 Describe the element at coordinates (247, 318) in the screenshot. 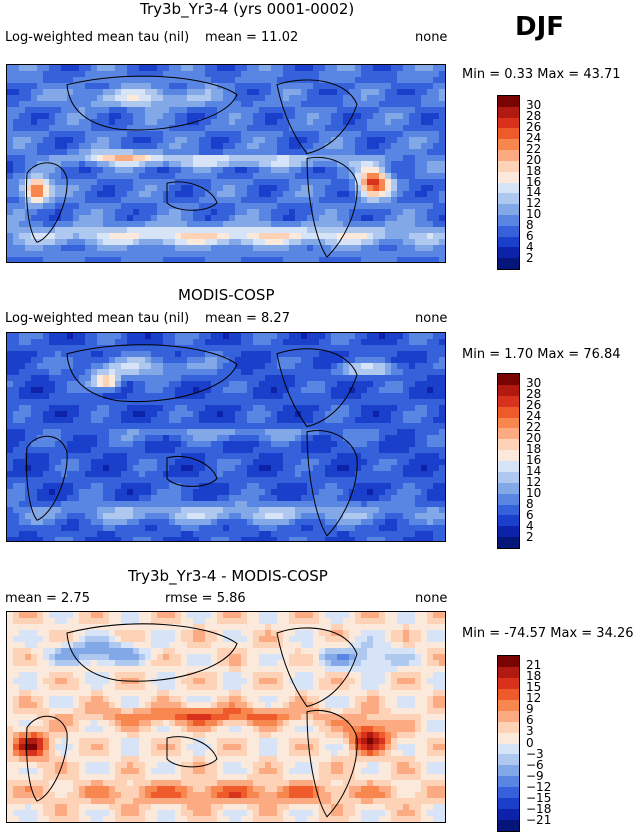

I see `panel-2-mean-label: mean = 8.27` at that location.